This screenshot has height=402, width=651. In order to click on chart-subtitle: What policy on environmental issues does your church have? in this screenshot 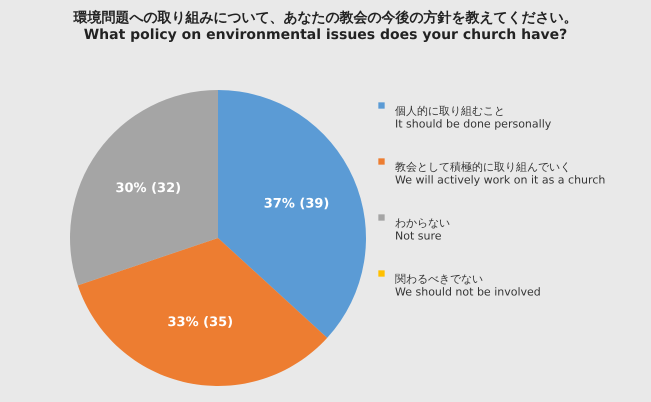, I will do `click(326, 35)`.